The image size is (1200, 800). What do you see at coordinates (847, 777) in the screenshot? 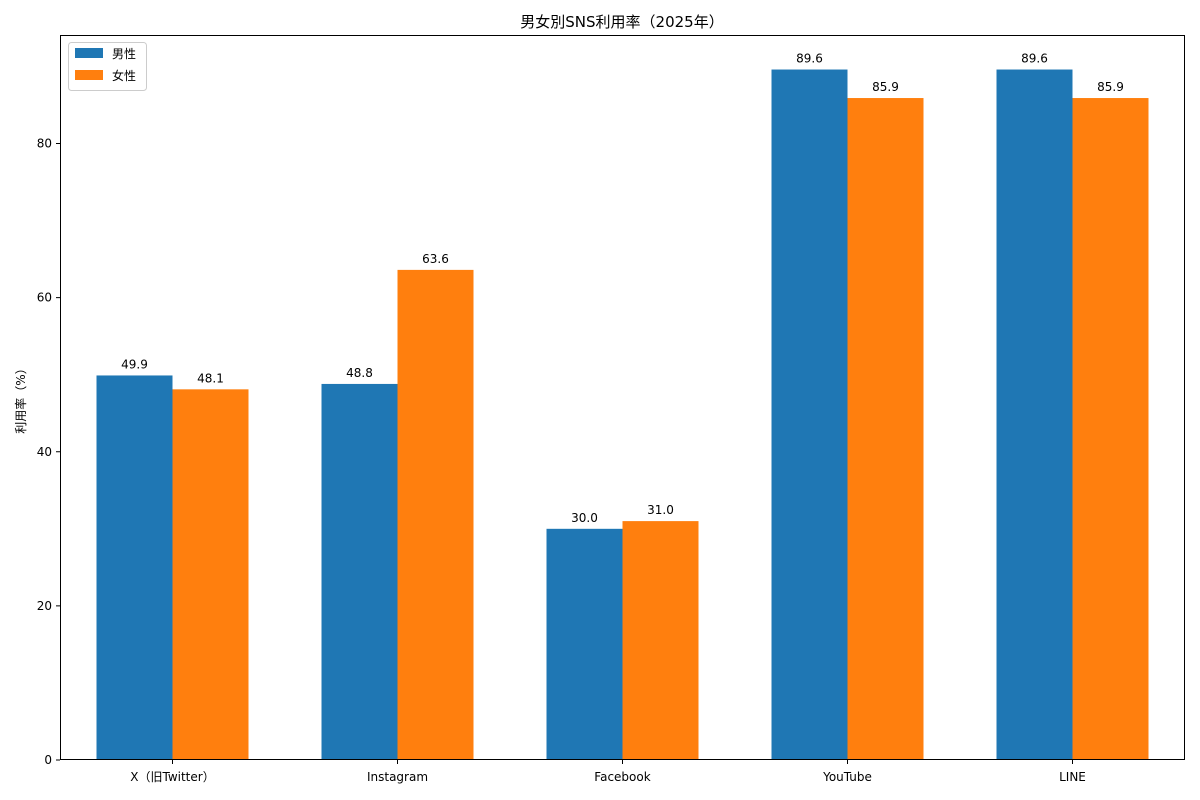
I see `x-tick-label: YouTube` at bounding box center [847, 777].